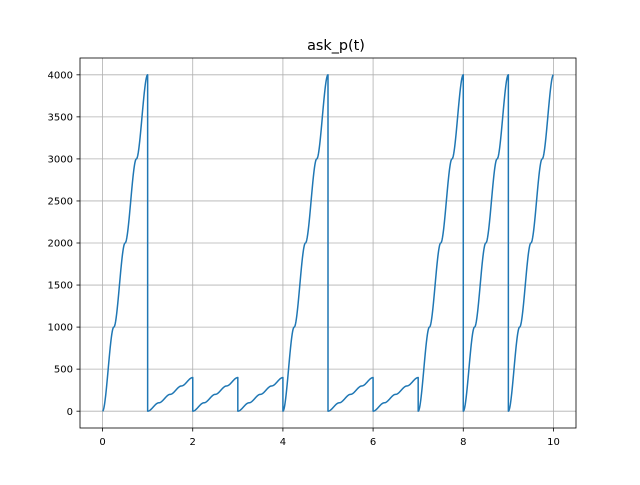 Image resolution: width=640 pixels, height=485 pixels. Describe the element at coordinates (329, 438) in the screenshot. I see `x-axis: 0 2 4 6 8 10` at that location.